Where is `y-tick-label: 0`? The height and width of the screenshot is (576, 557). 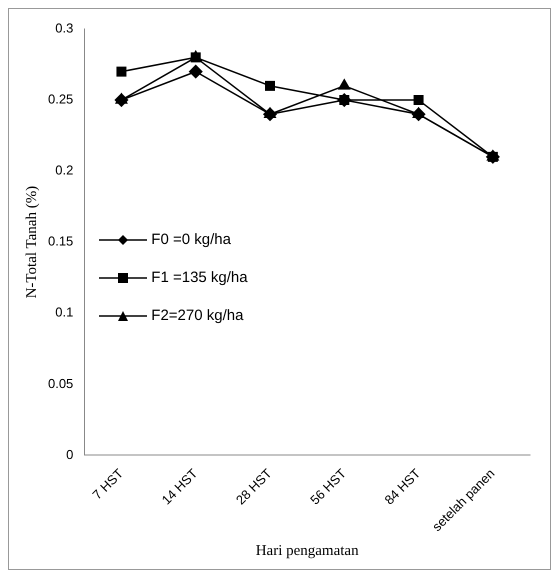
y-tick-label: 0 is located at coordinates (70, 454).